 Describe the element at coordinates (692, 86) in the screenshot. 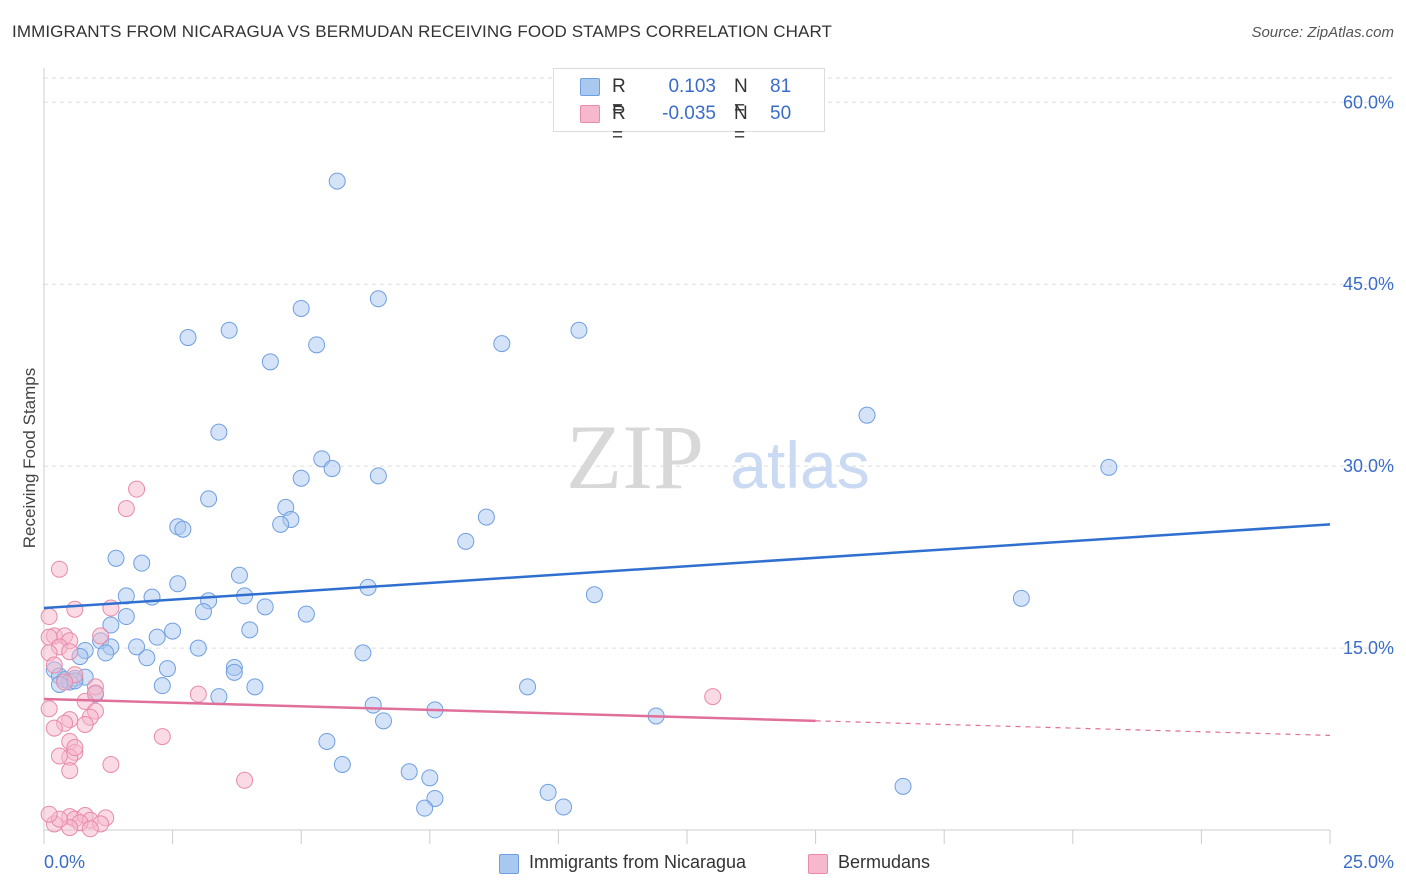

I see `legend-r-value: 0.103` at that location.